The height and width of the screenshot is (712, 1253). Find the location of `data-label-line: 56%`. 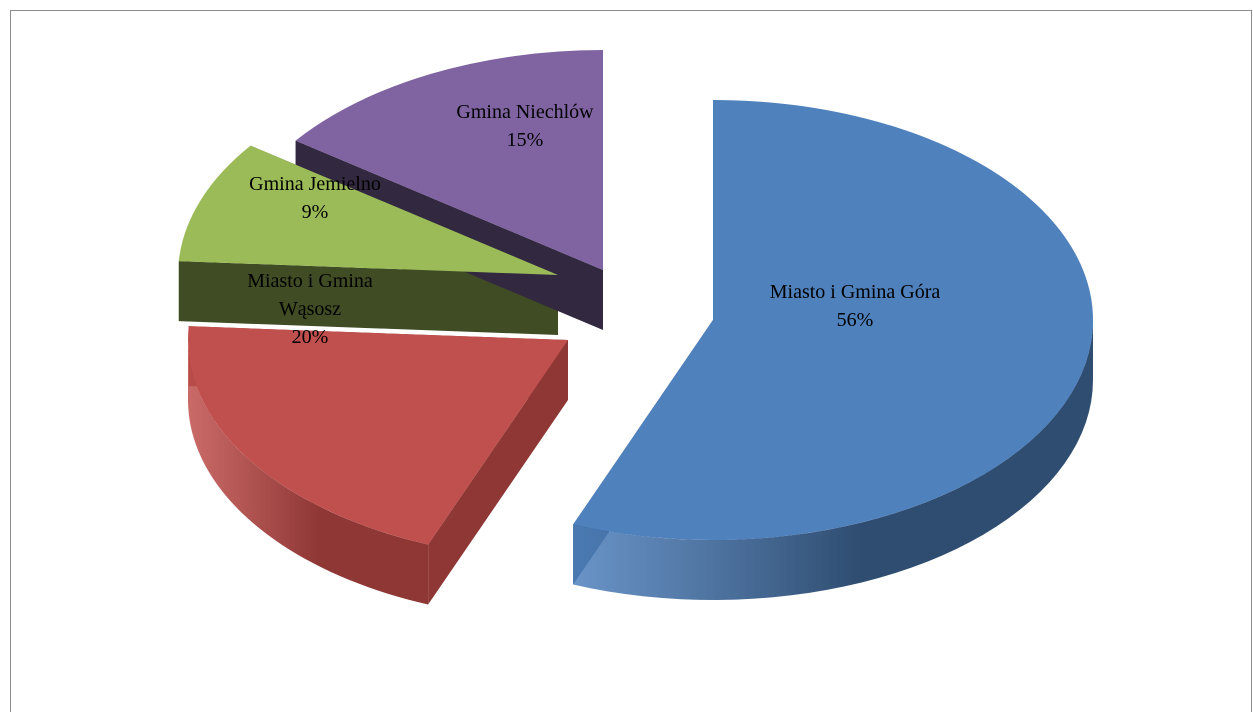

data-label-line: 56% is located at coordinates (855, 320).